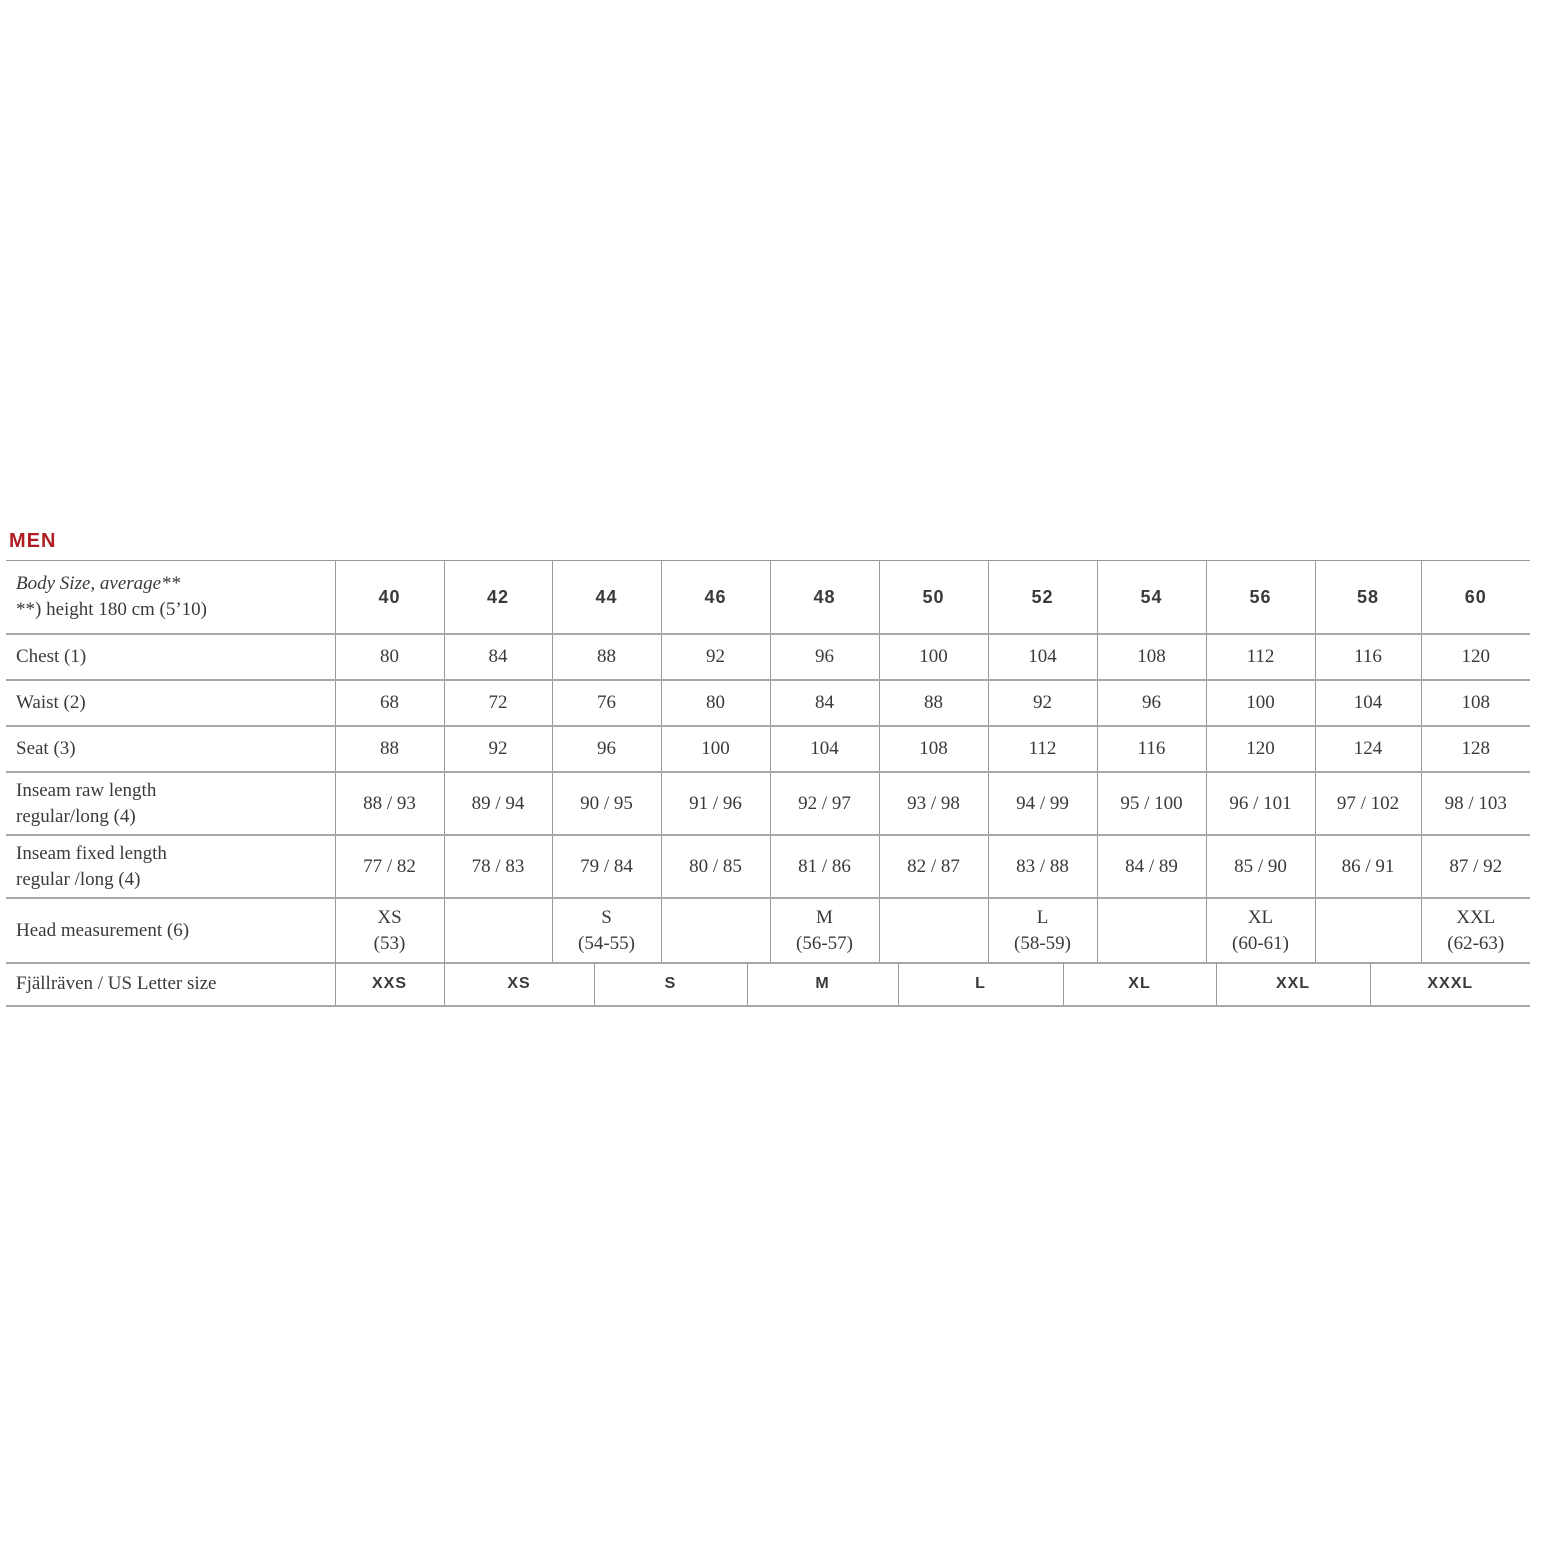 The image size is (1543, 1543). What do you see at coordinates (389, 597) in the screenshot?
I see `size-header: 40` at bounding box center [389, 597].